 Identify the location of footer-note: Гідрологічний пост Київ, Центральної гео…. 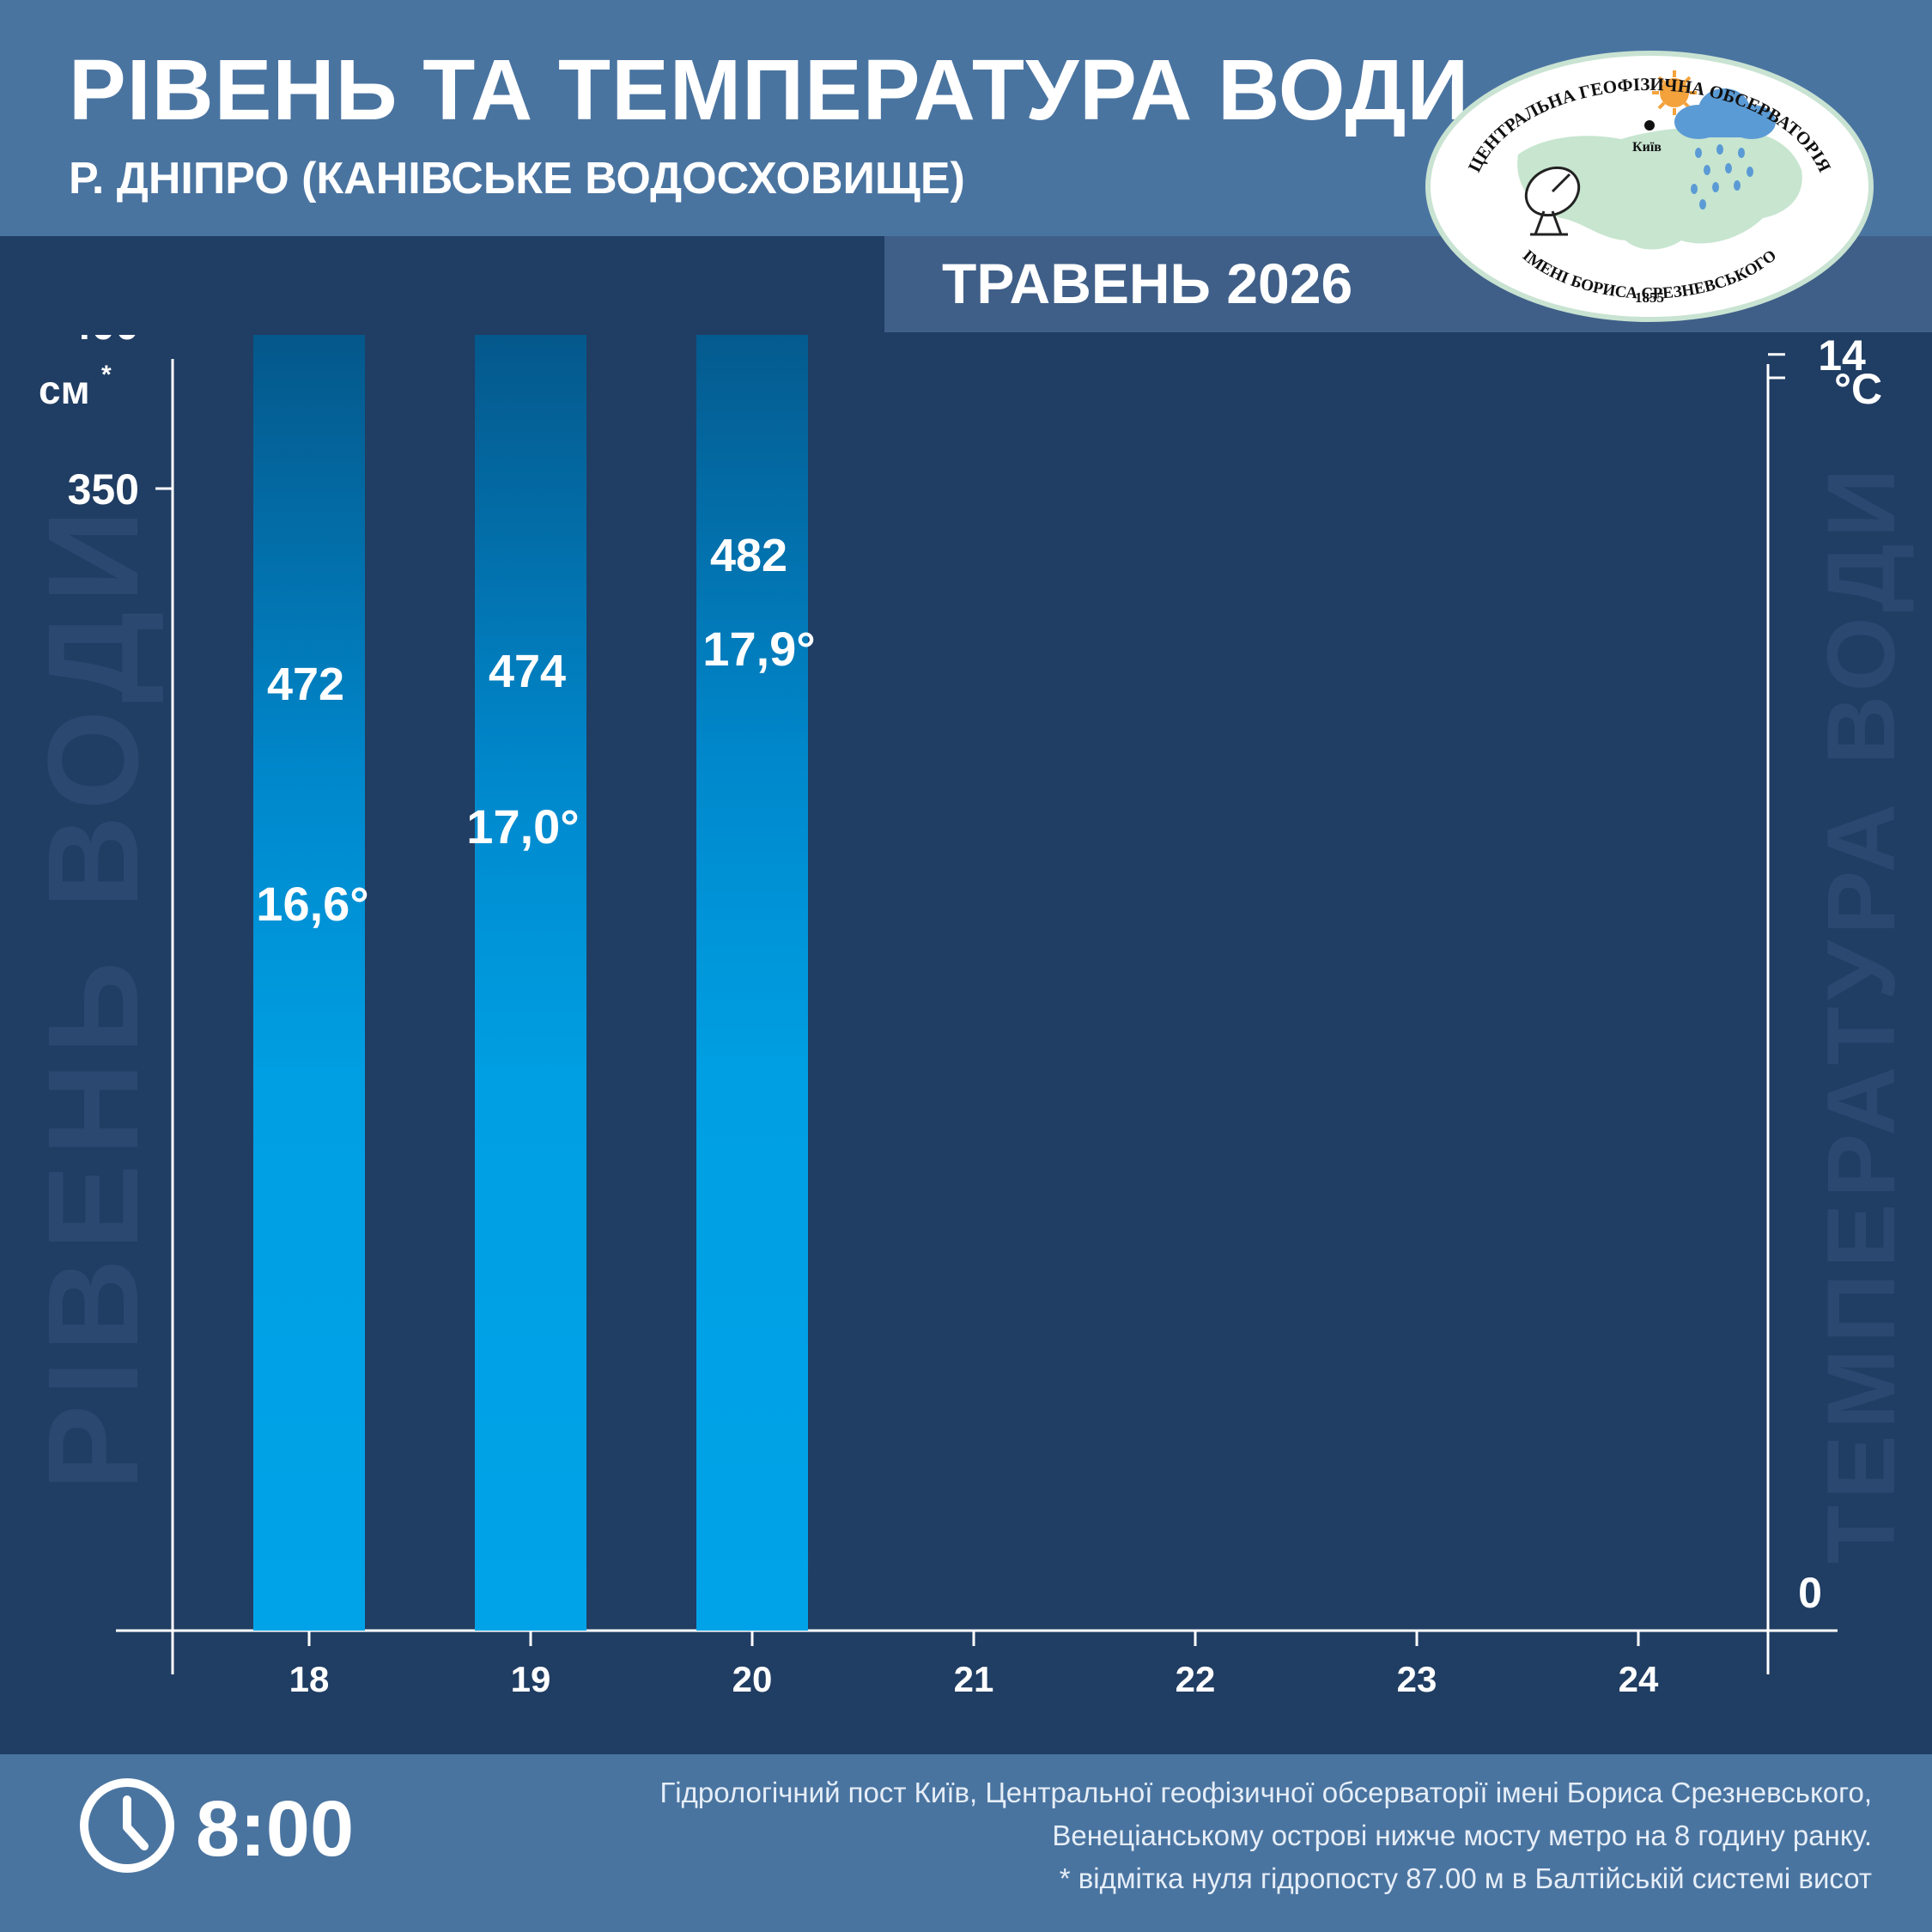
(1265, 1792).